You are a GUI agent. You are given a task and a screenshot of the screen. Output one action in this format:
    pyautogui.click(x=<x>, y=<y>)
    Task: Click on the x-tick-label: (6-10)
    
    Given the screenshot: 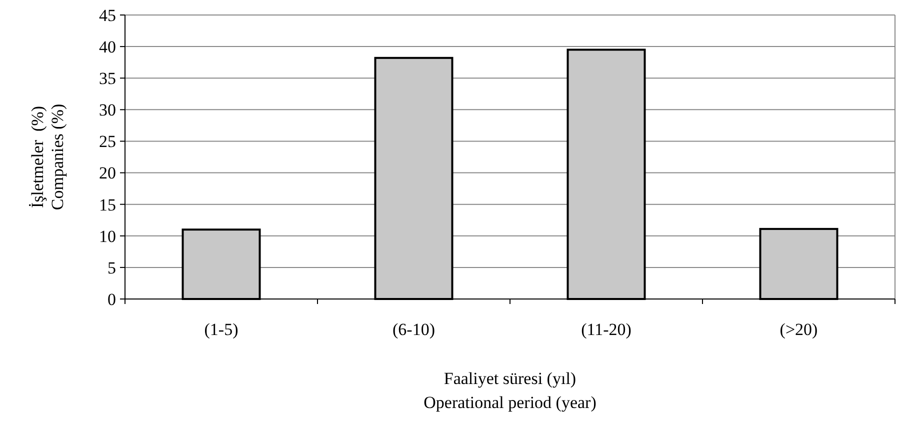 What is the action you would take?
    pyautogui.click(x=413, y=329)
    